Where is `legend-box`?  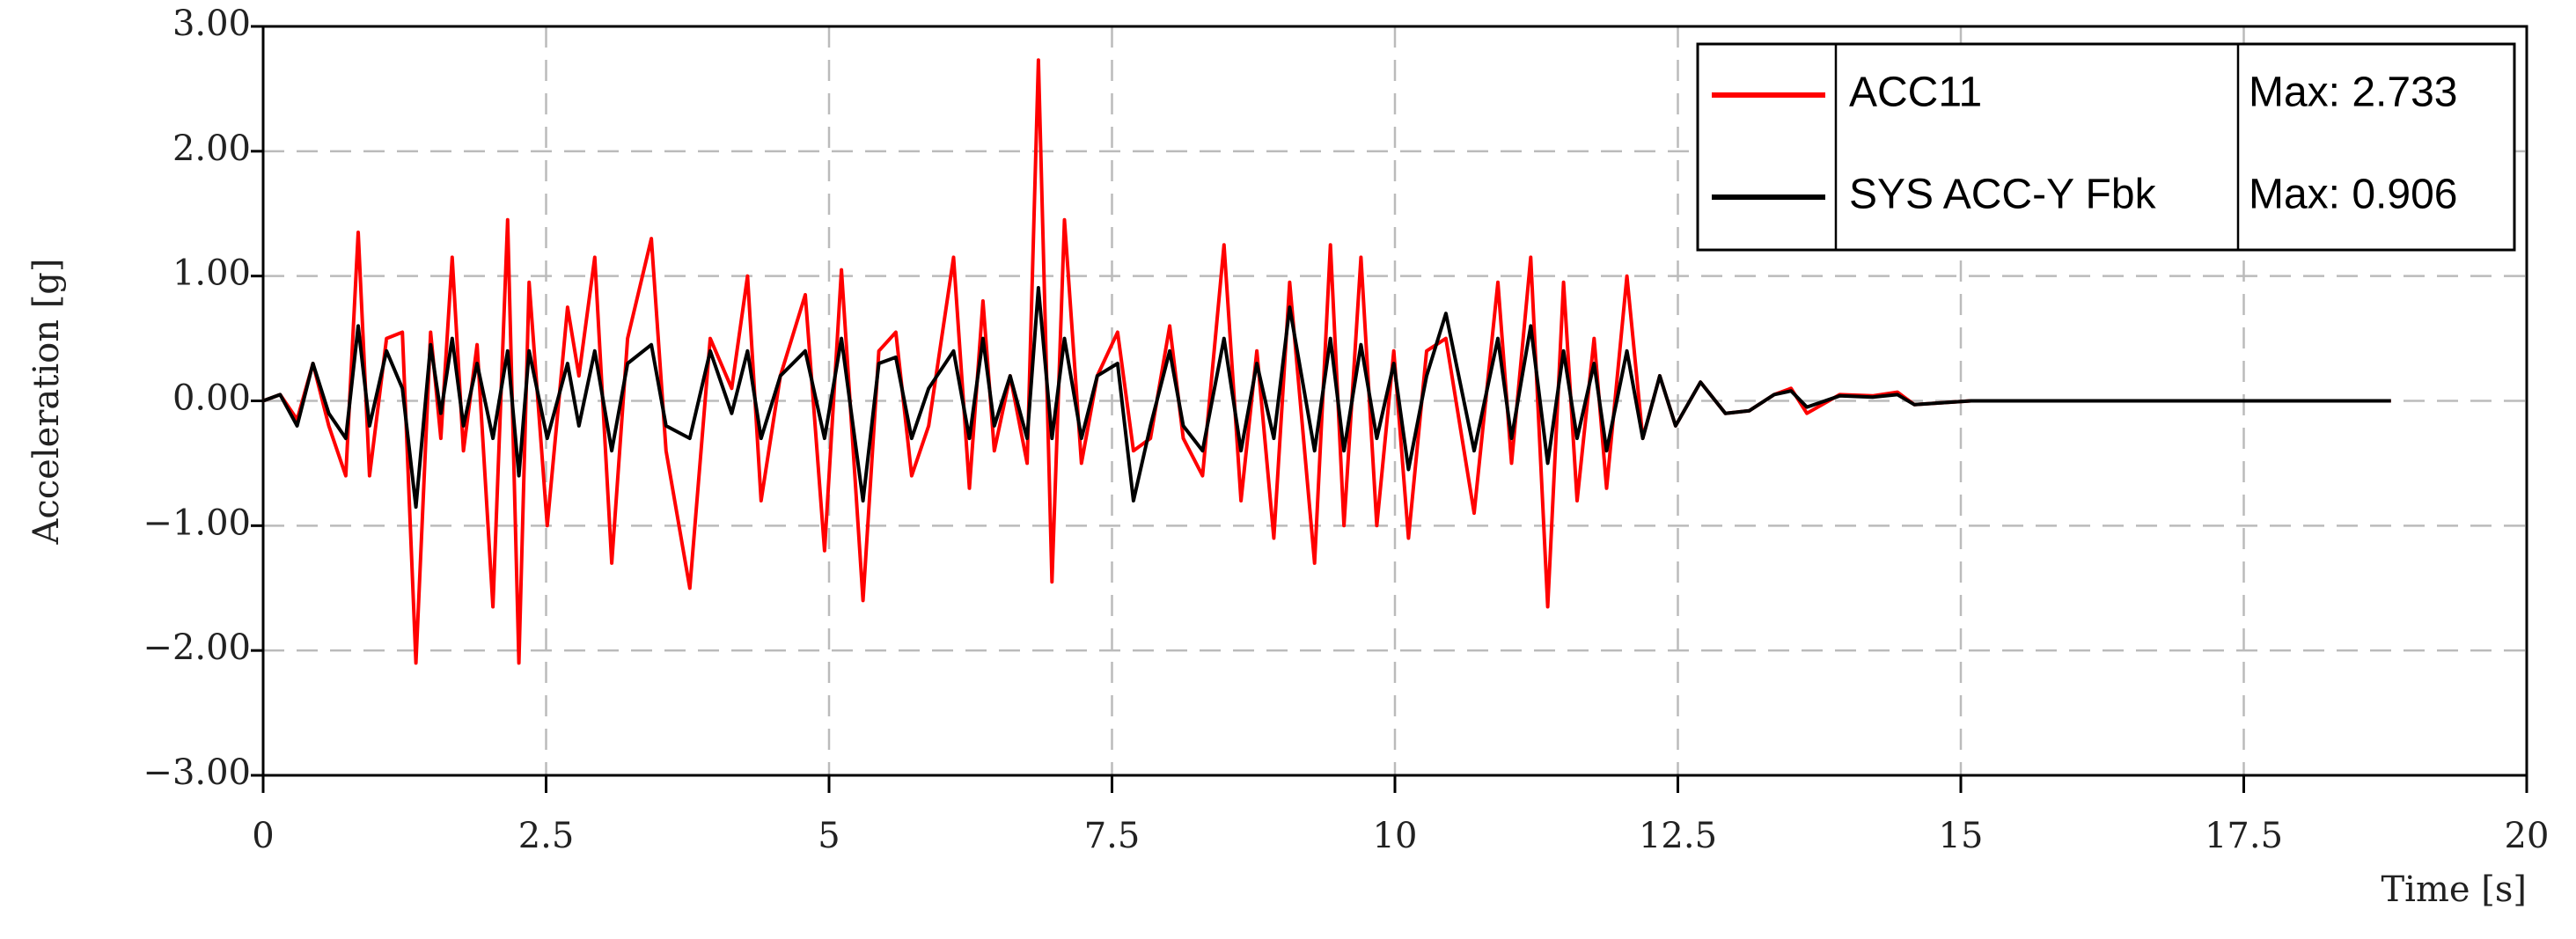
legend-box is located at coordinates (2106, 147).